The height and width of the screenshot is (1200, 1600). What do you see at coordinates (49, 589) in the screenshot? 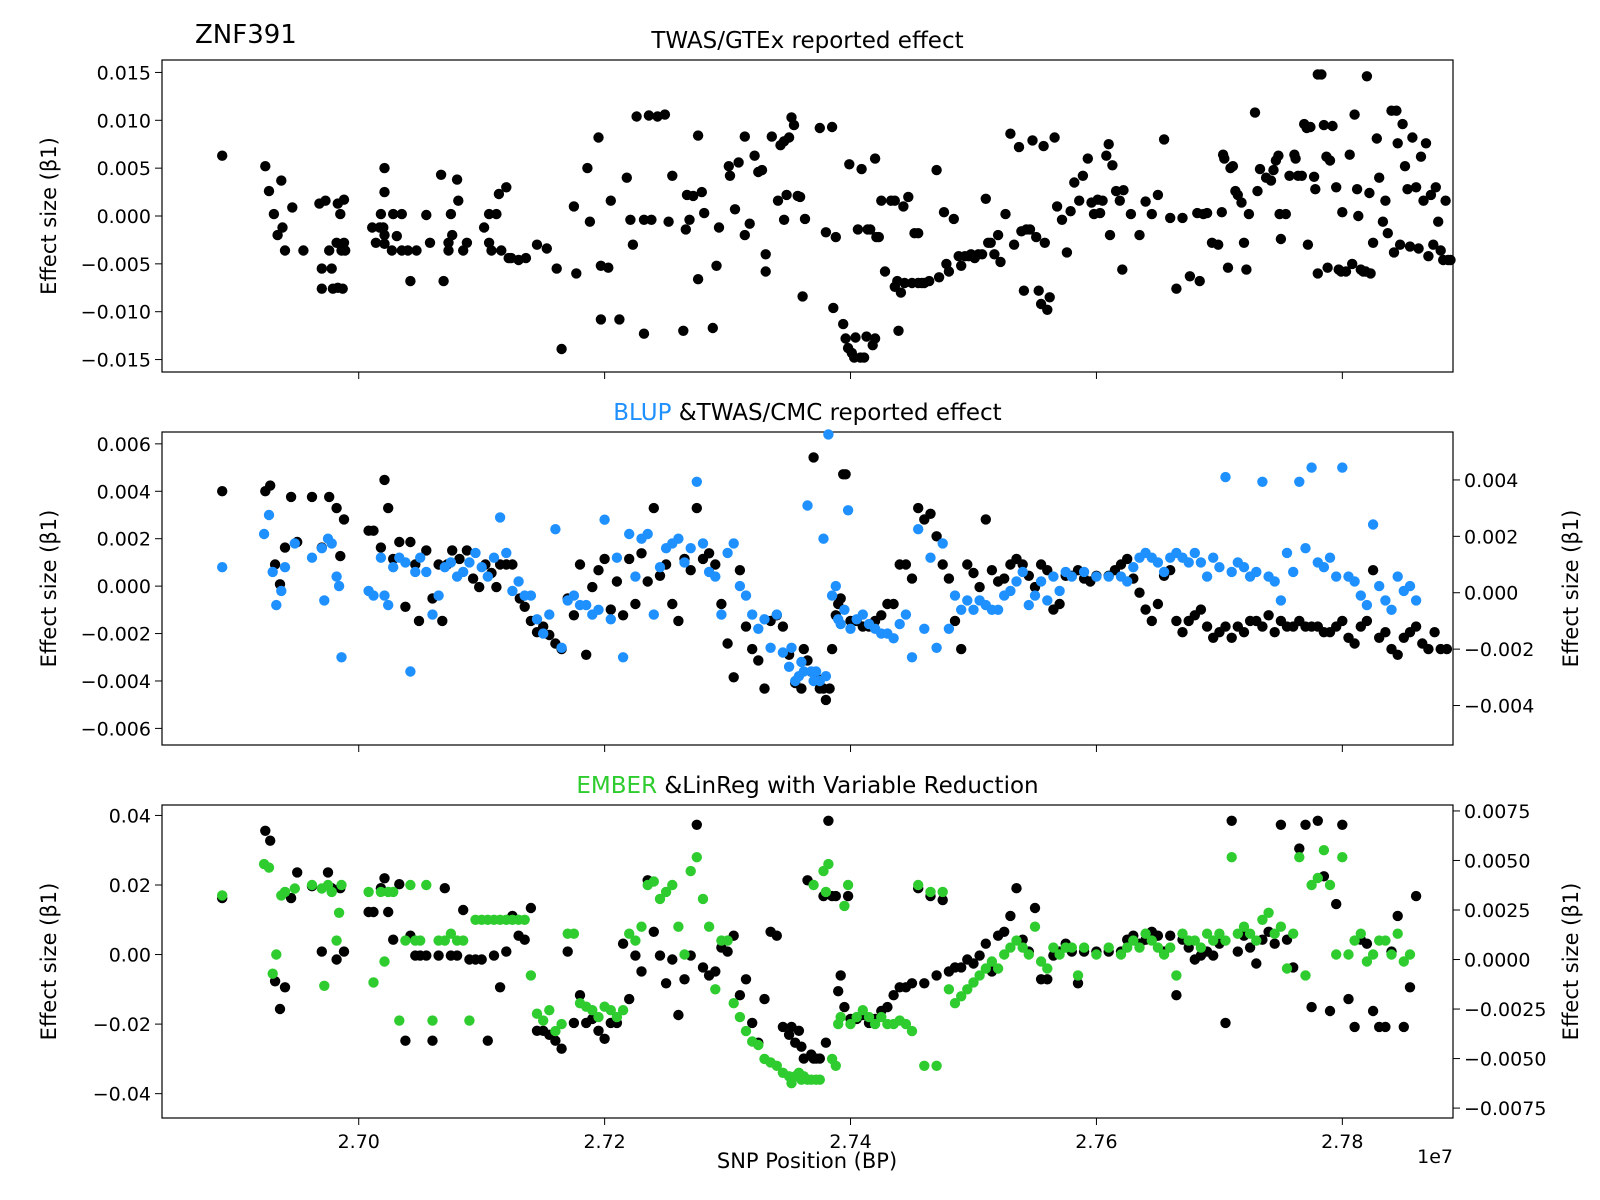
I see `y-axis-label: Effect size (β1)` at bounding box center [49, 589].